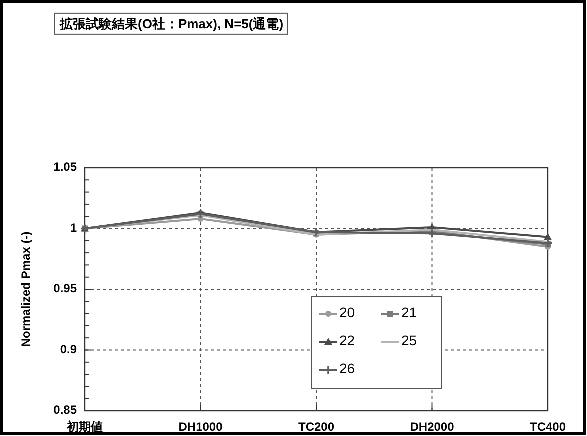 The height and width of the screenshot is (436, 587). I want to click on legend-label: 26, so click(348, 368).